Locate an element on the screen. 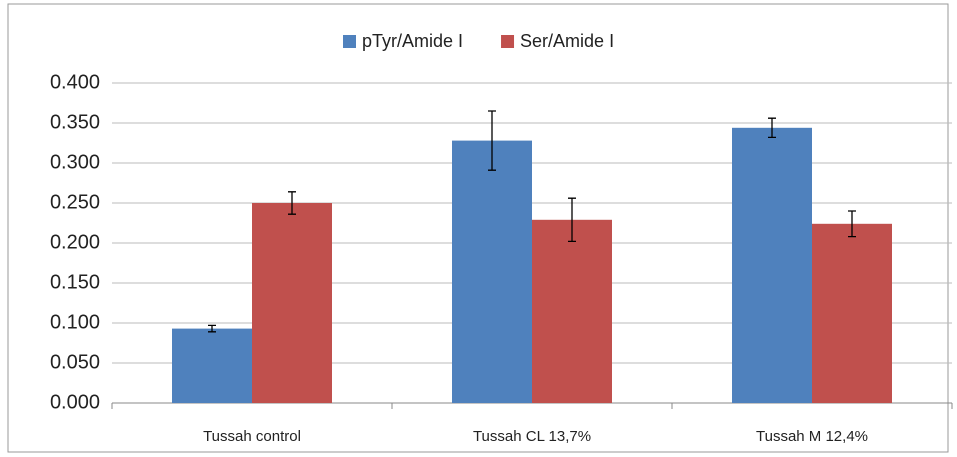 The image size is (957, 457). y-tick-label: 0.300 is located at coordinates (75, 162).